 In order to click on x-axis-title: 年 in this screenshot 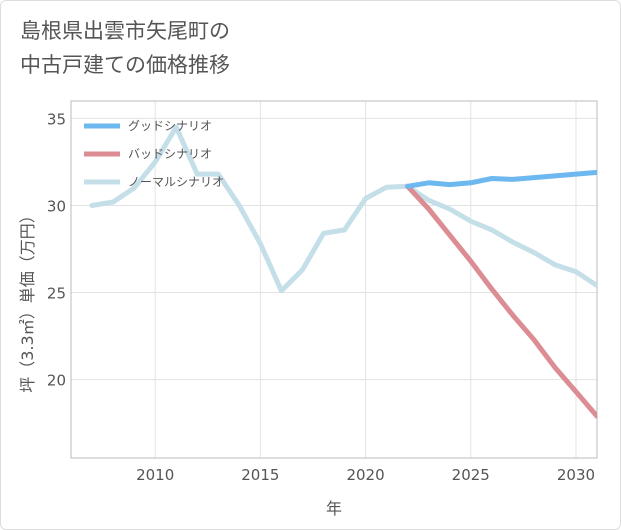, I will do `click(334, 508)`.